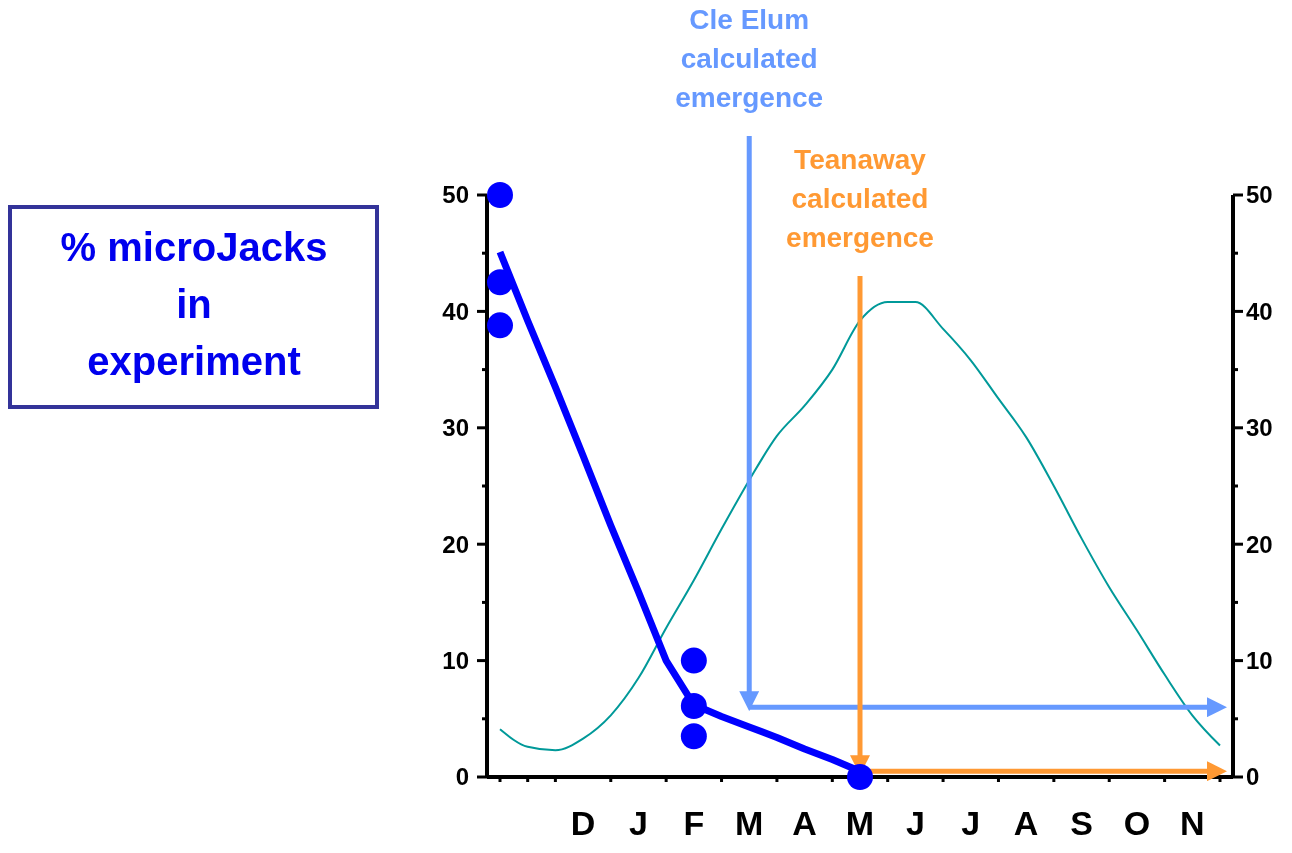  Describe the element at coordinates (462, 777) in the screenshot. I see `y-tick-label: 0` at that location.